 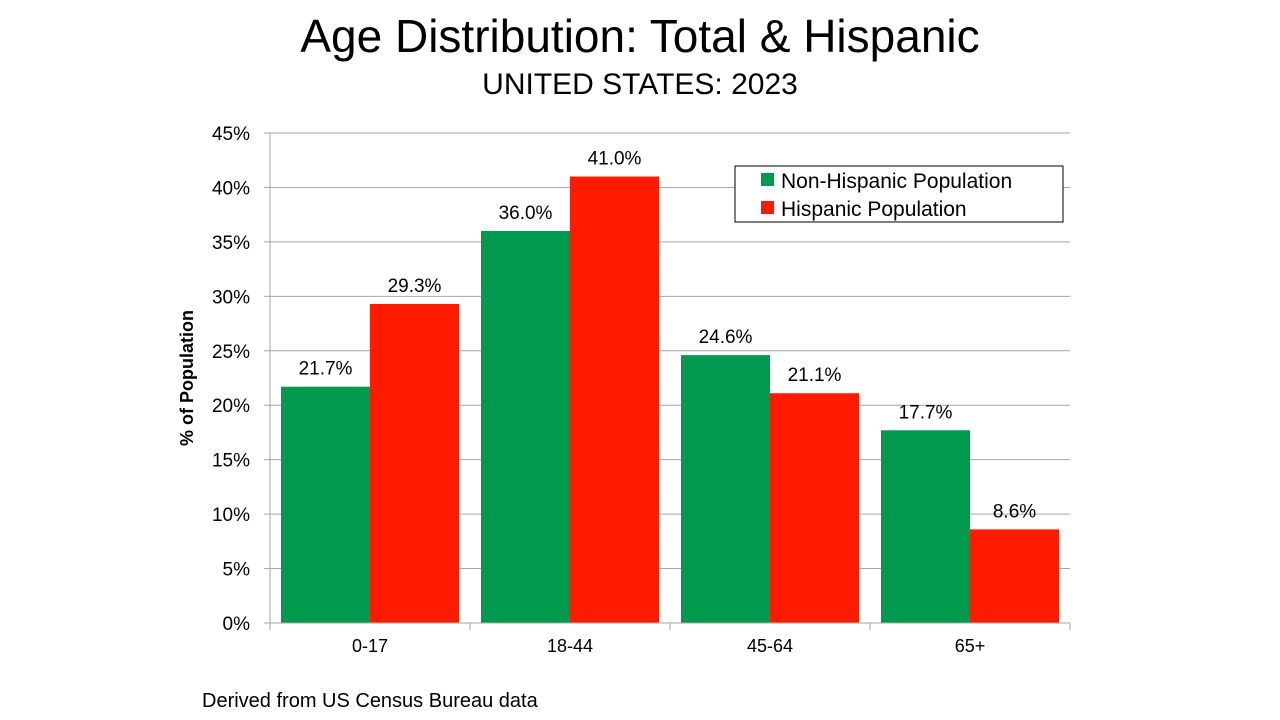 I want to click on y-tick-label: 35%, so click(x=231, y=243).